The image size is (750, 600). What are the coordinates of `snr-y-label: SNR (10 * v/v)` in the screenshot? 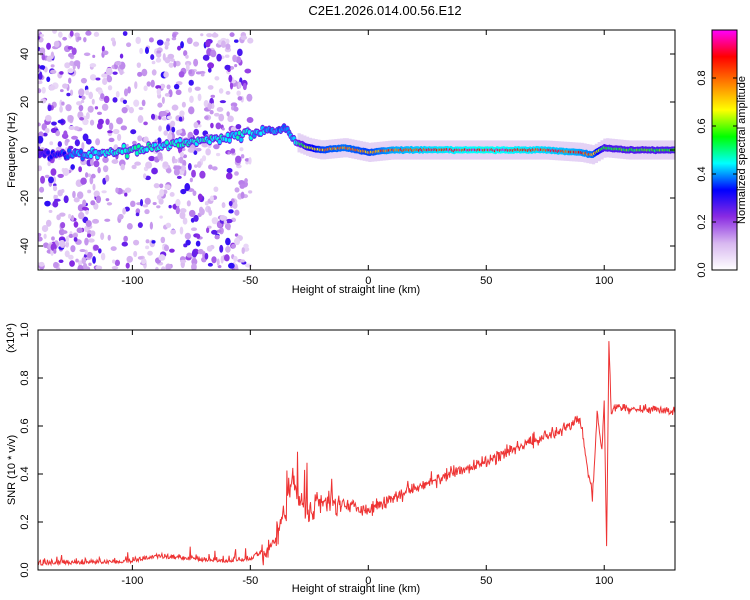 It's located at (12, 470).